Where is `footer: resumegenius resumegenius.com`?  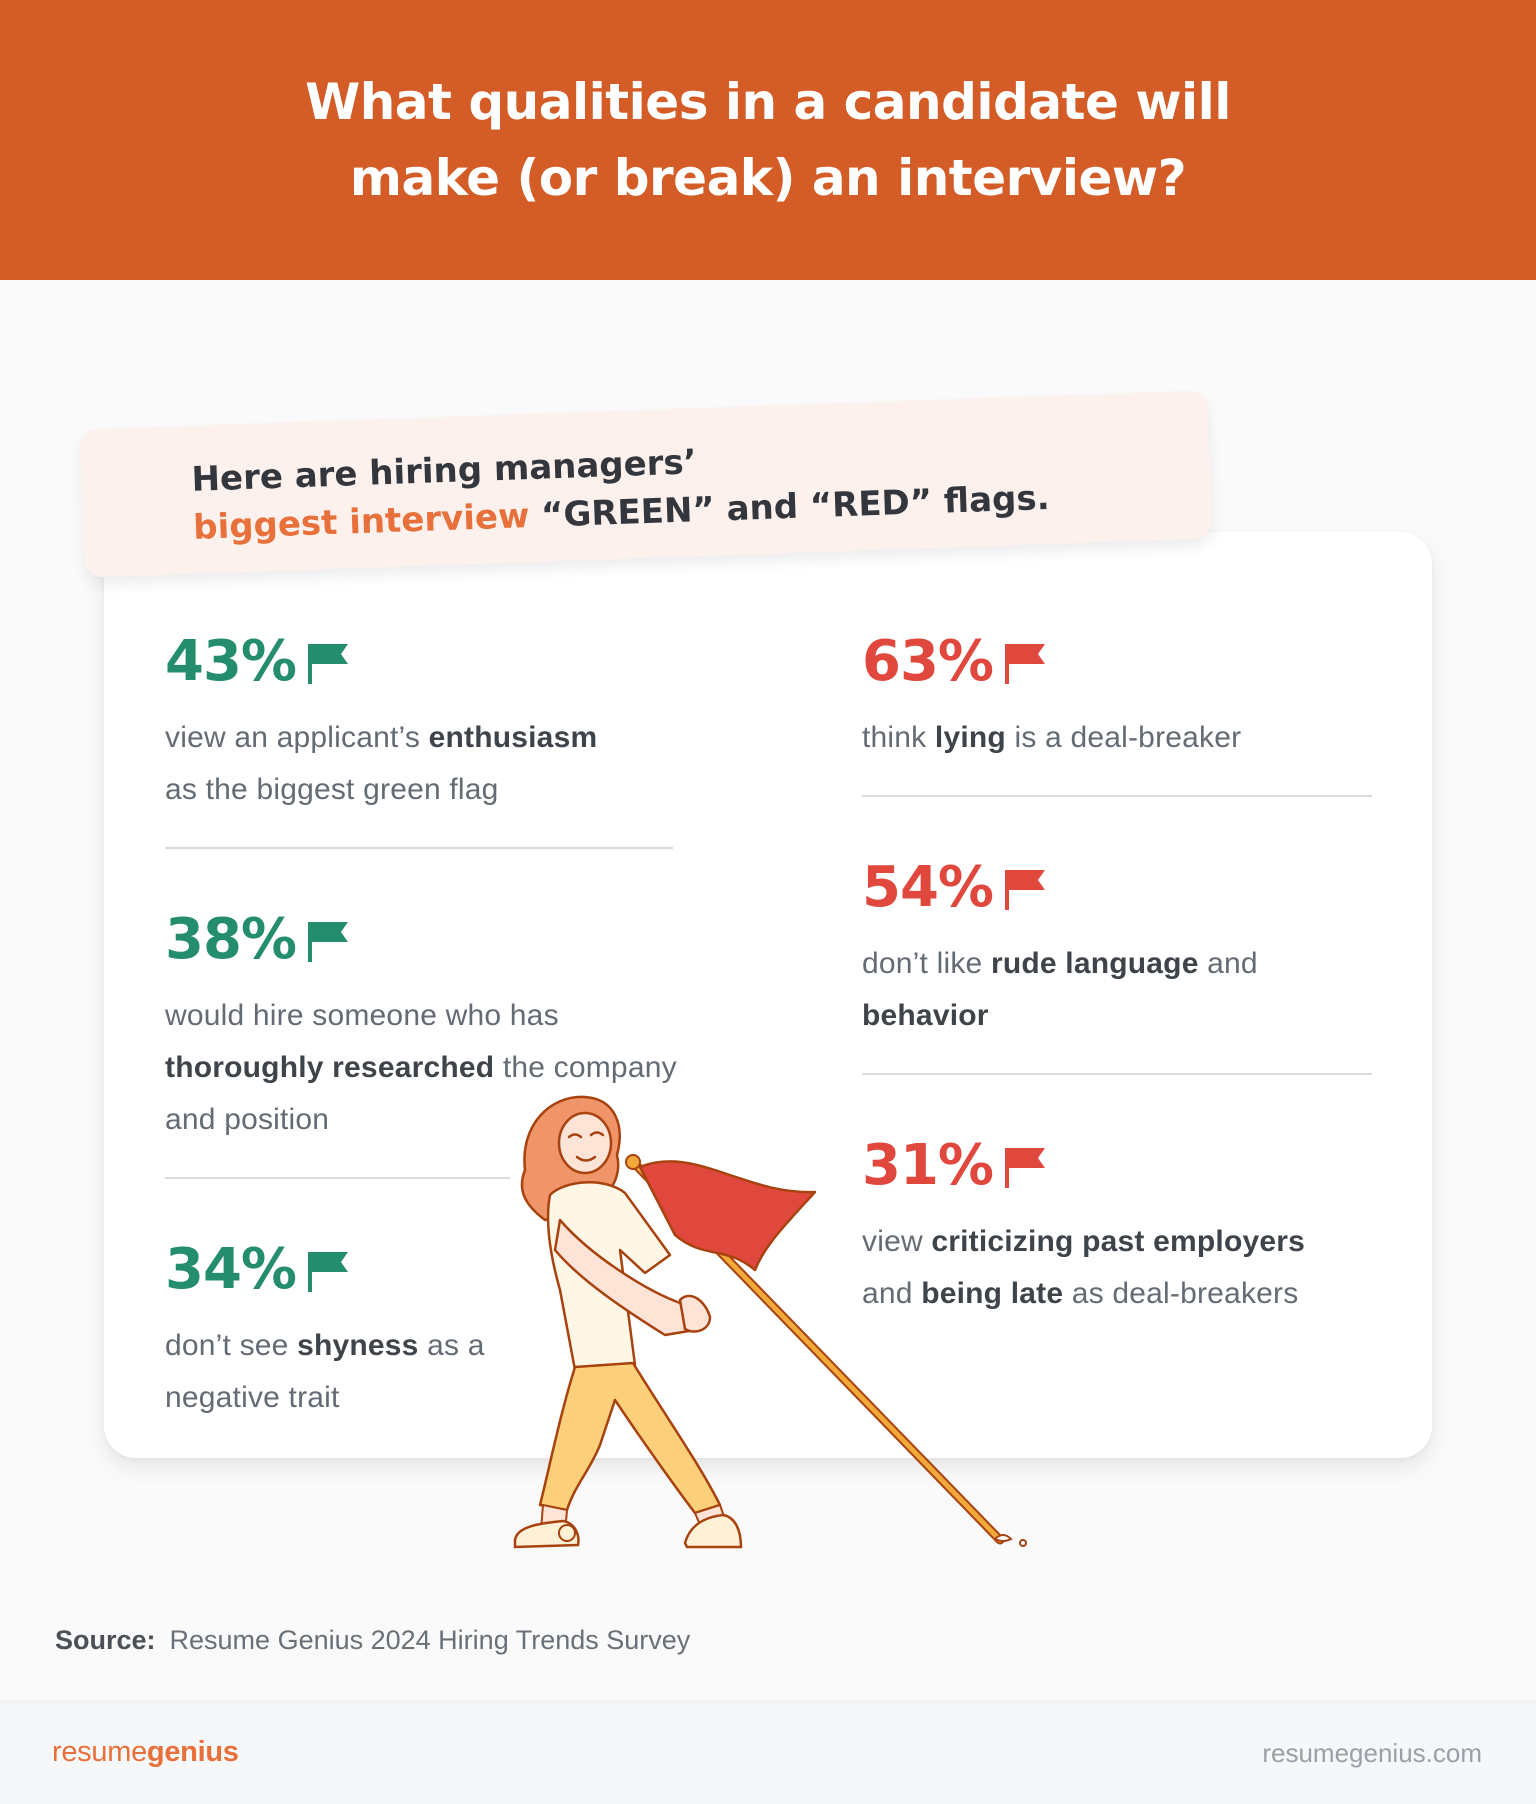
footer: resumegenius resumegenius.com is located at coordinates (768, 1752).